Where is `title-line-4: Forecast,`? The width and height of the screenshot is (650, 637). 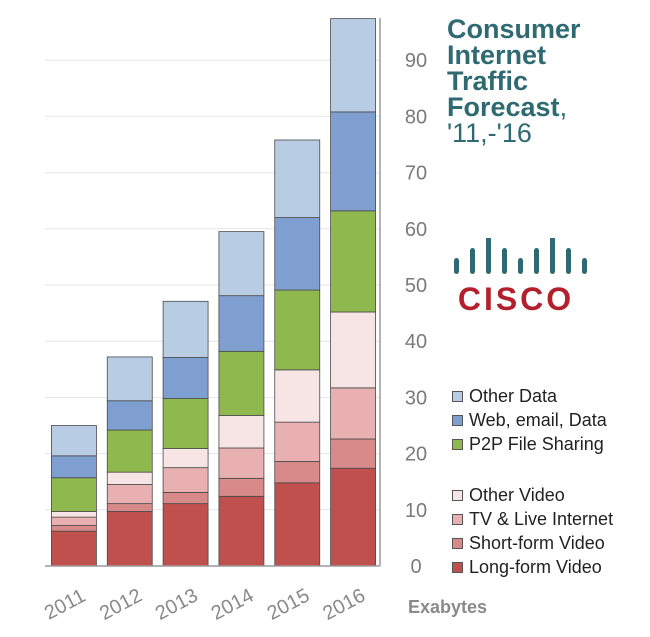
title-line-4: Forecast, is located at coordinates (547, 107).